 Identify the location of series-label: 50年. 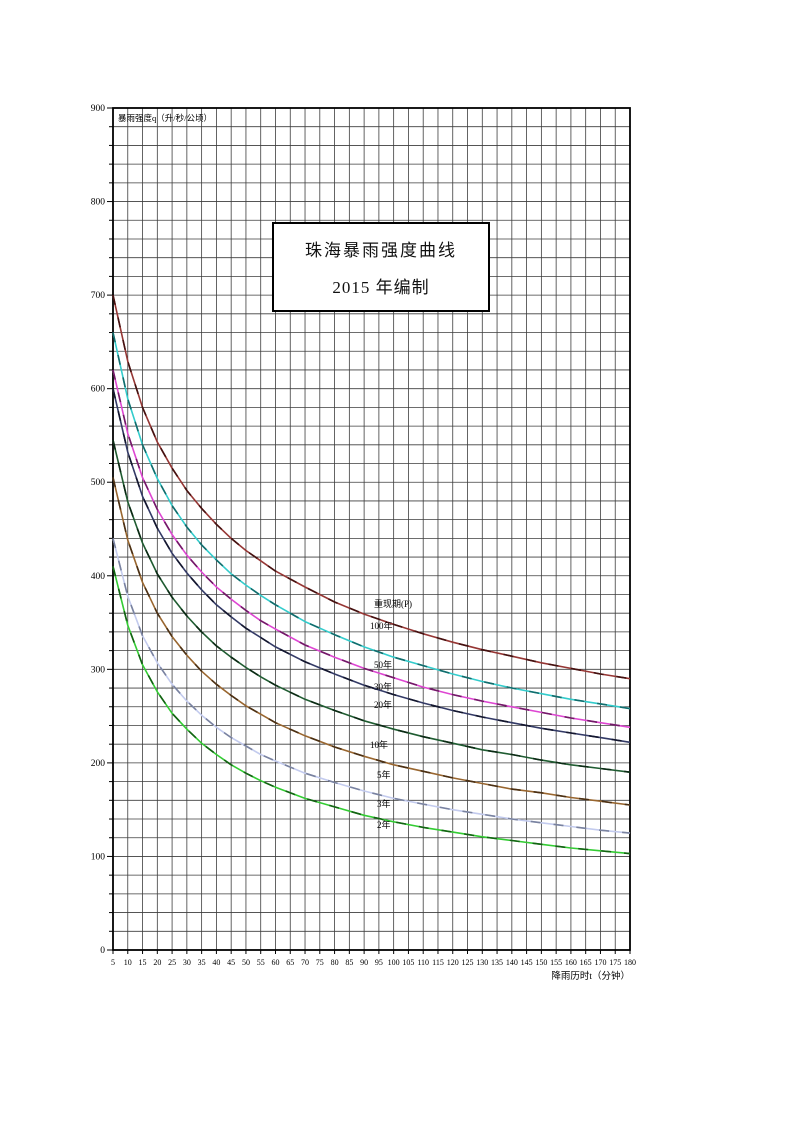
(383, 664).